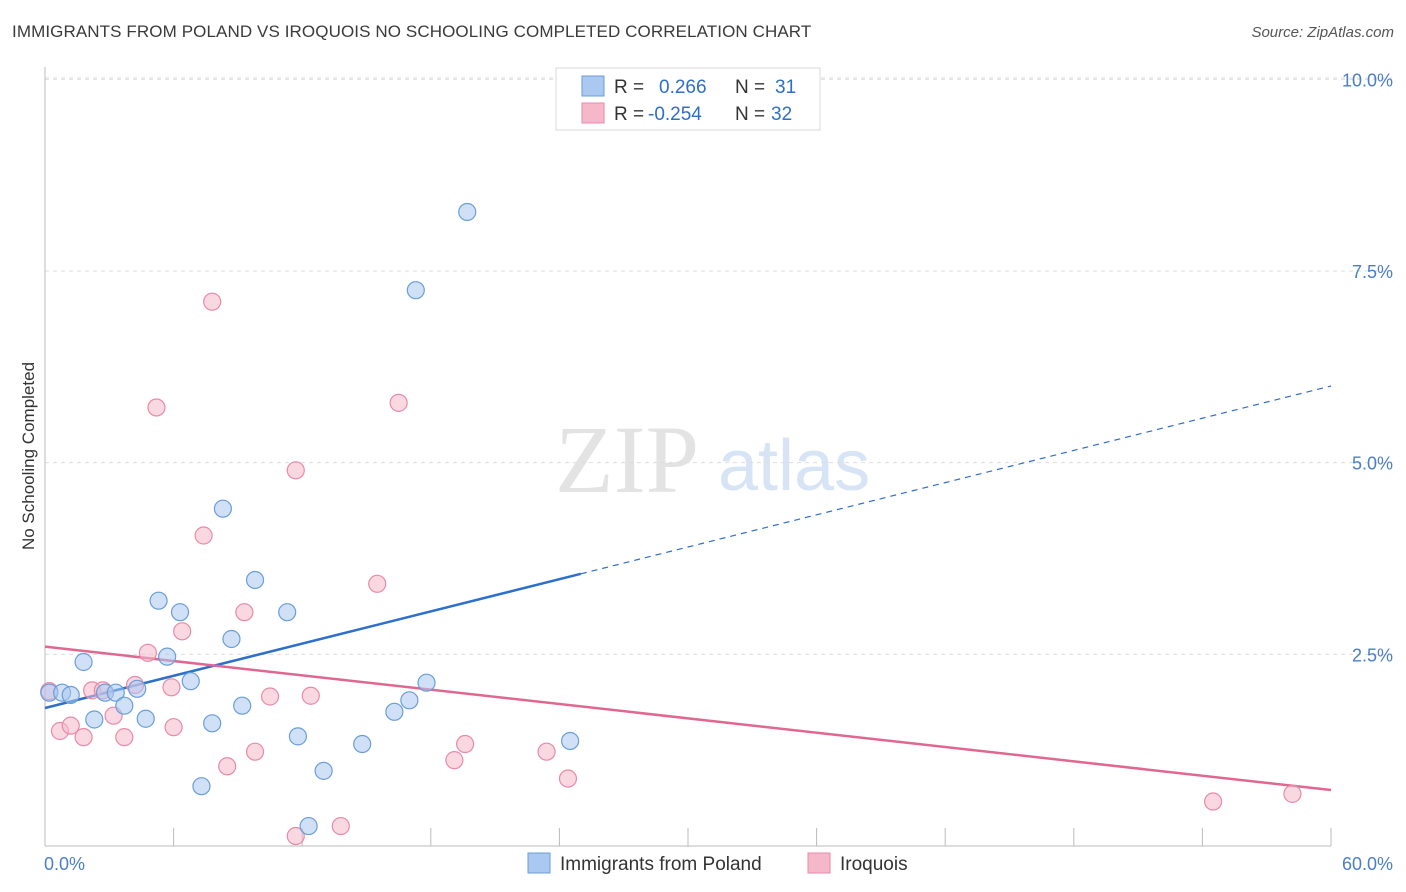  Describe the element at coordinates (1367, 864) in the screenshot. I see `x-tick-label-max: 60.0%` at that location.